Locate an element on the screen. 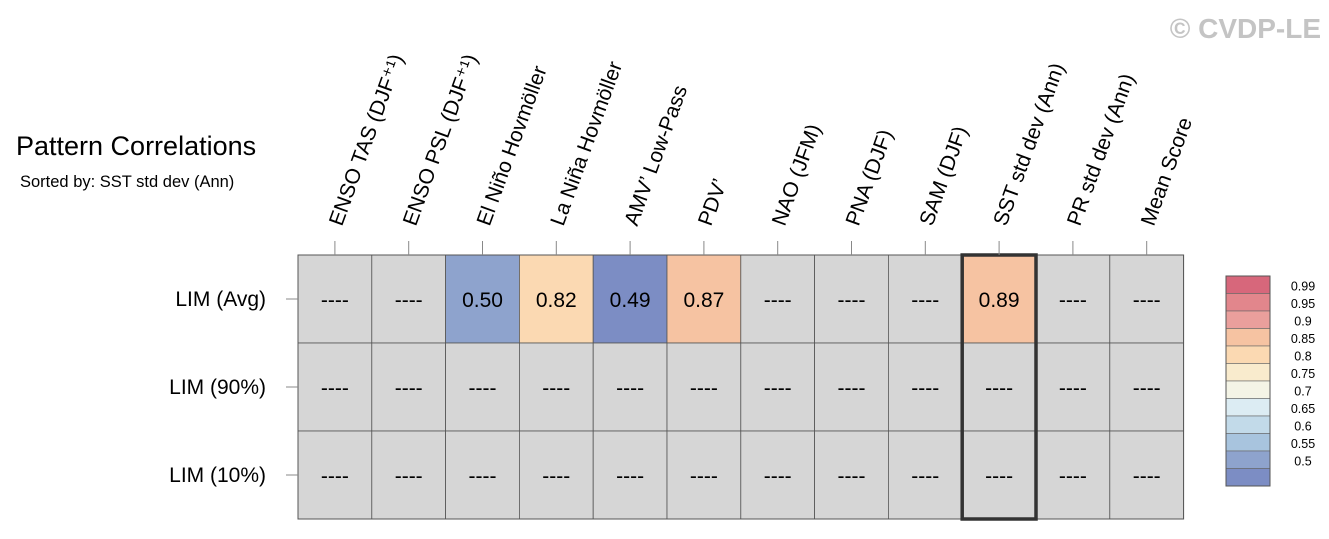 The height and width of the screenshot is (539, 1329). heatmap-cell-lim-90-enso-psl-djf is located at coordinates (408, 387).